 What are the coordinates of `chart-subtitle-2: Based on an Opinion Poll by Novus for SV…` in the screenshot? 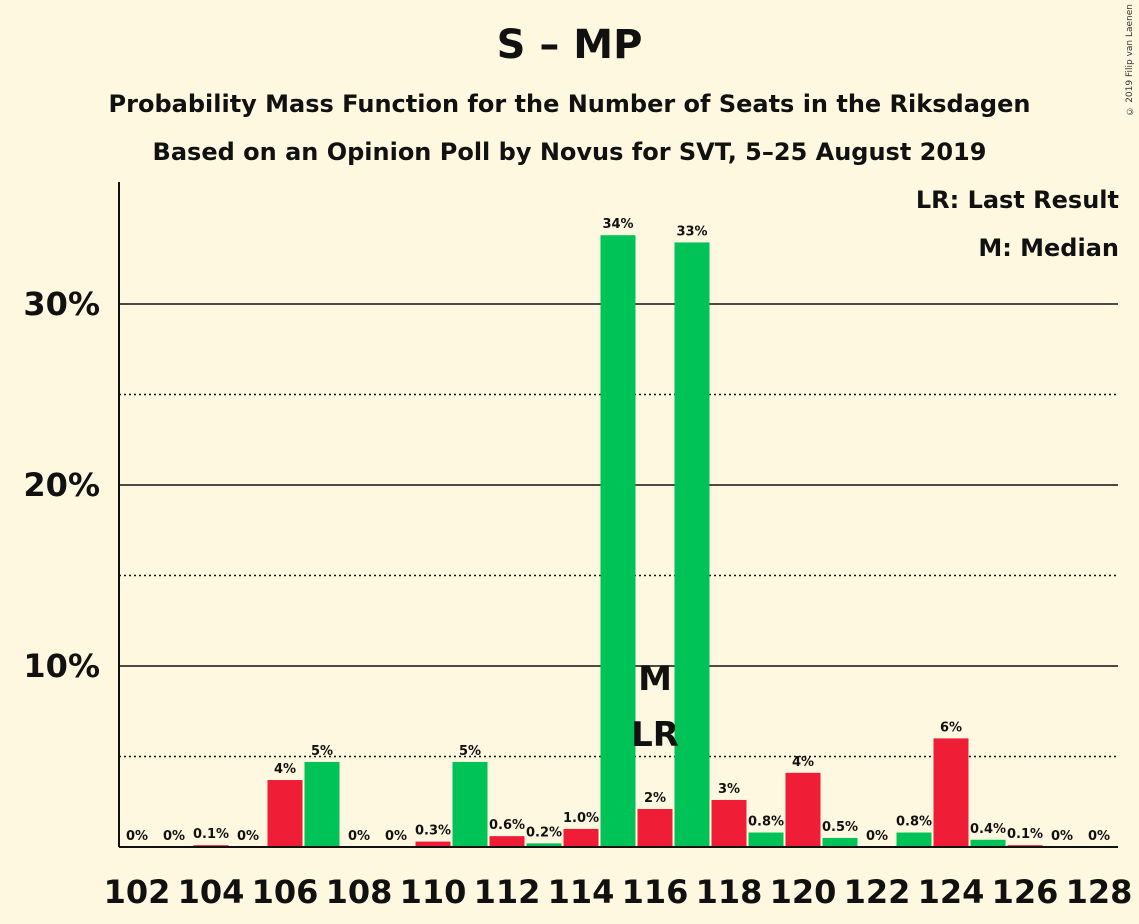 It's located at (569, 152).